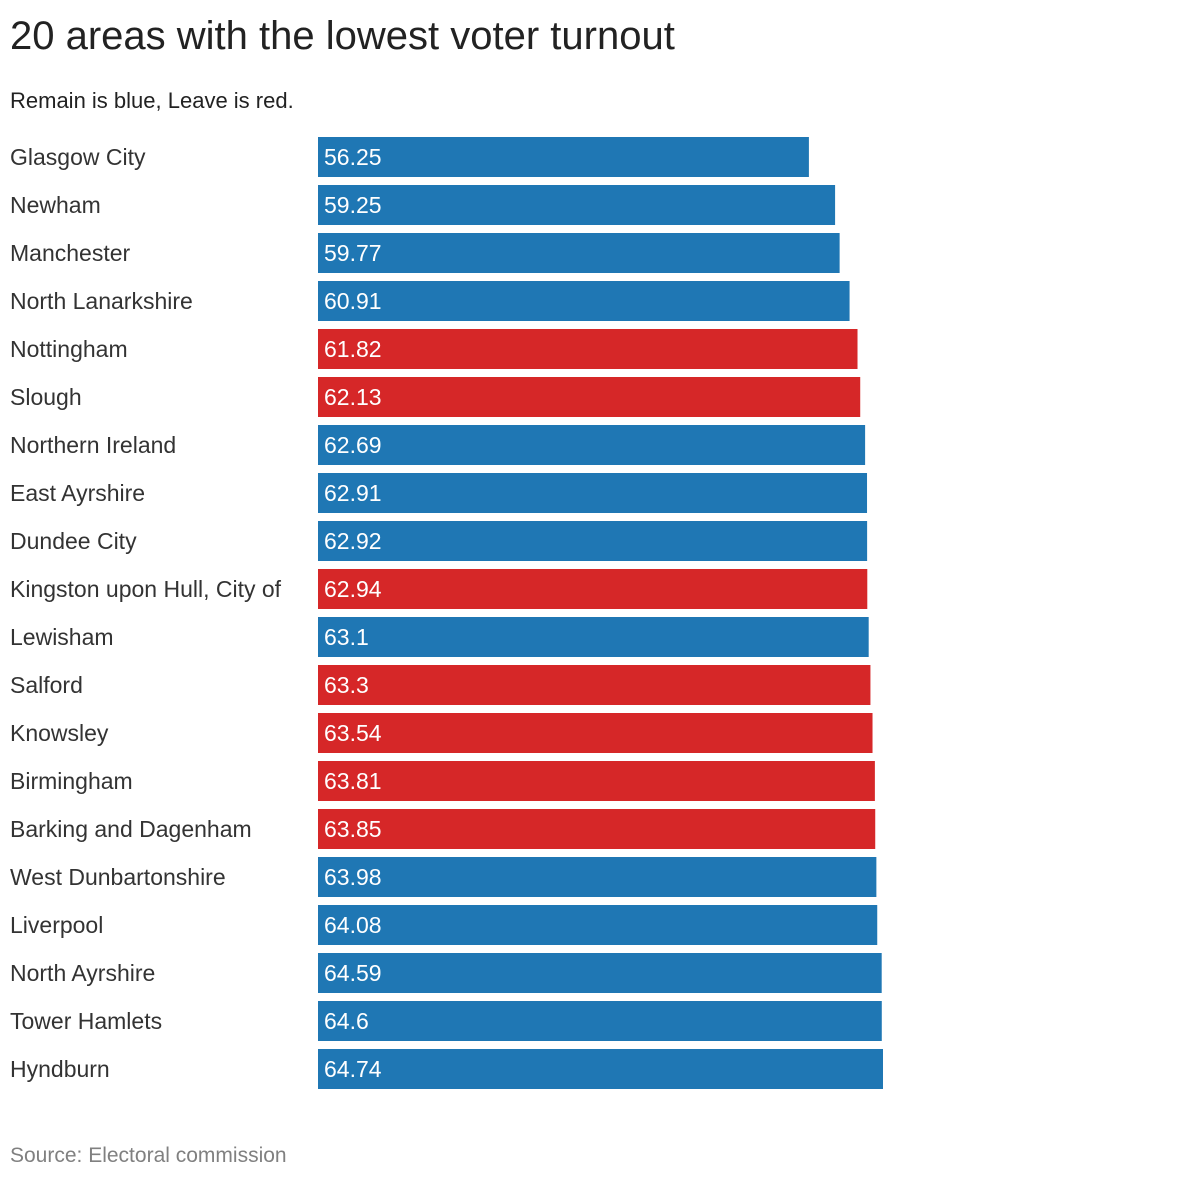 The height and width of the screenshot is (1181, 1200). Describe the element at coordinates (93, 445) in the screenshot. I see `category-label: Northern Ireland` at that location.